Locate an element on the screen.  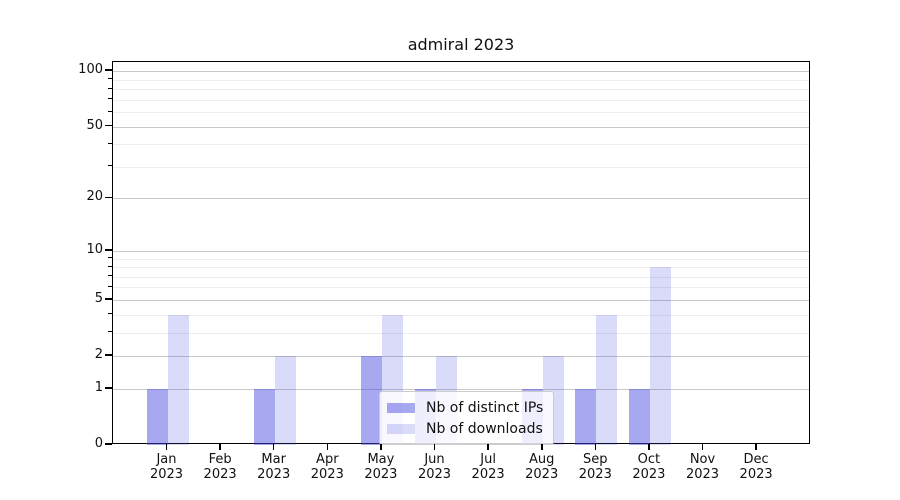
x-tick-label: Jan 2023 is located at coordinates (167, 467).